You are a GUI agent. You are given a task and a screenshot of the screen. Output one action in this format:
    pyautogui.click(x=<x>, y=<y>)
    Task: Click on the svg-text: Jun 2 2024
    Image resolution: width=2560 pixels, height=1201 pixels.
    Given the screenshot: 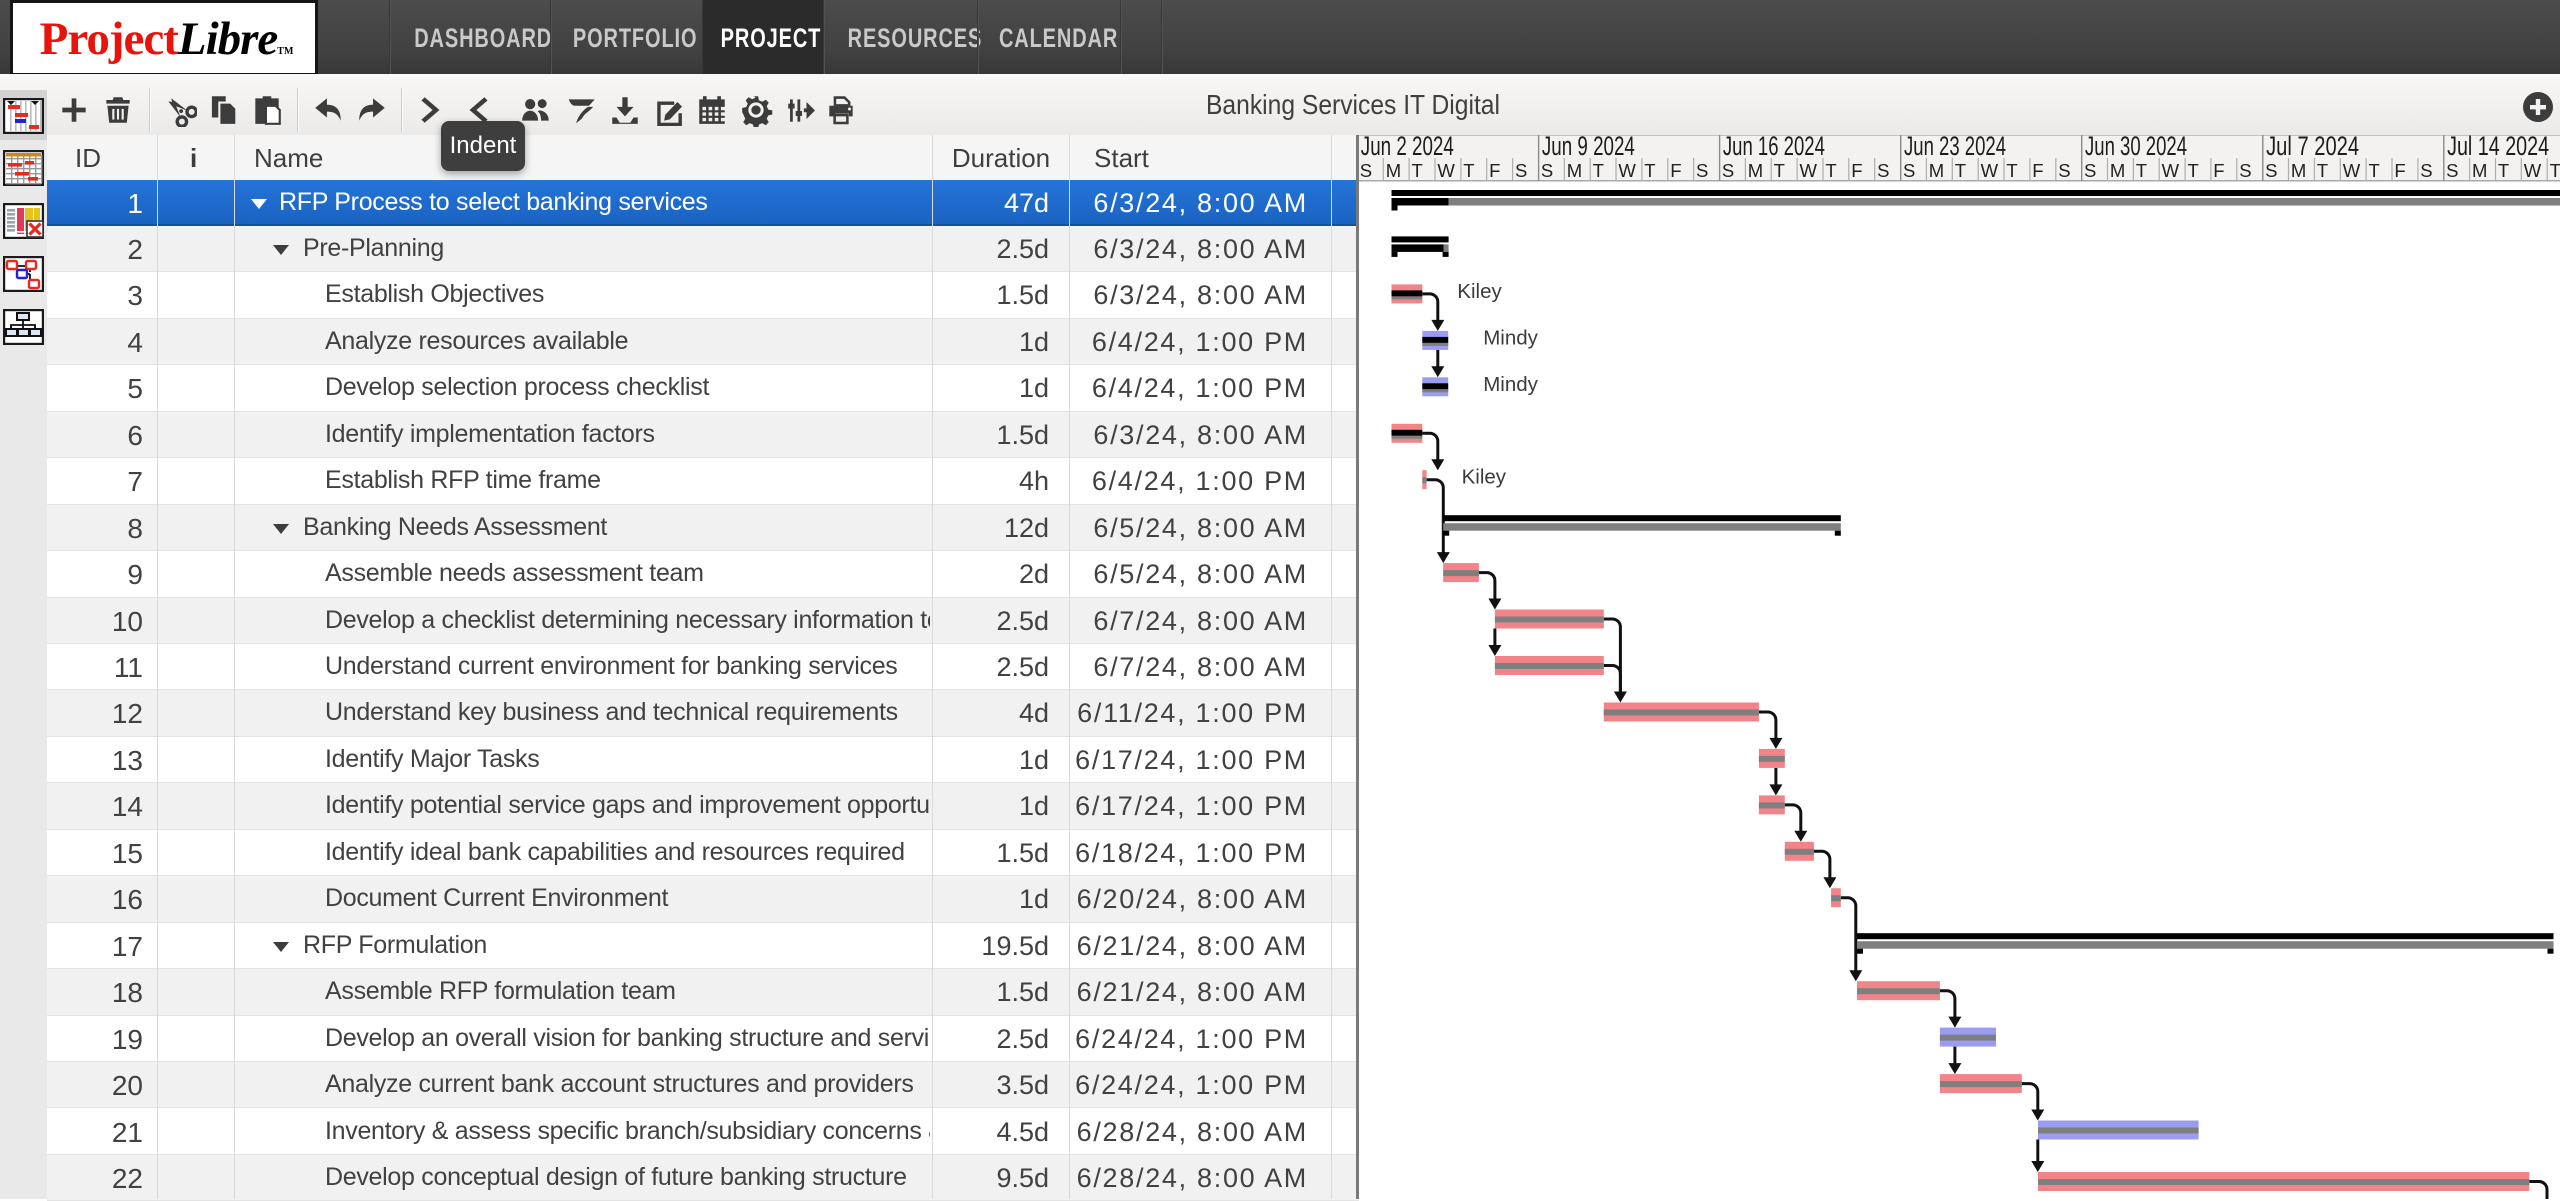 What is the action you would take?
    pyautogui.click(x=1407, y=148)
    